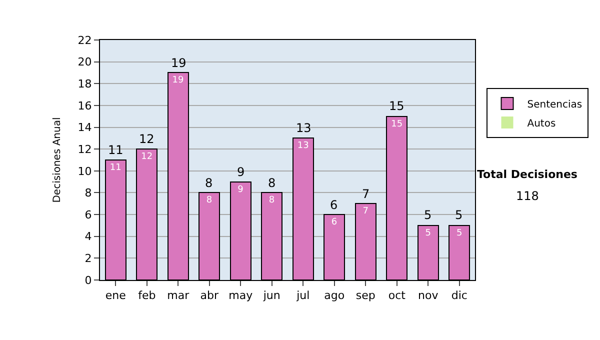  I want to click on y-tick-label: 18, so click(85, 83).